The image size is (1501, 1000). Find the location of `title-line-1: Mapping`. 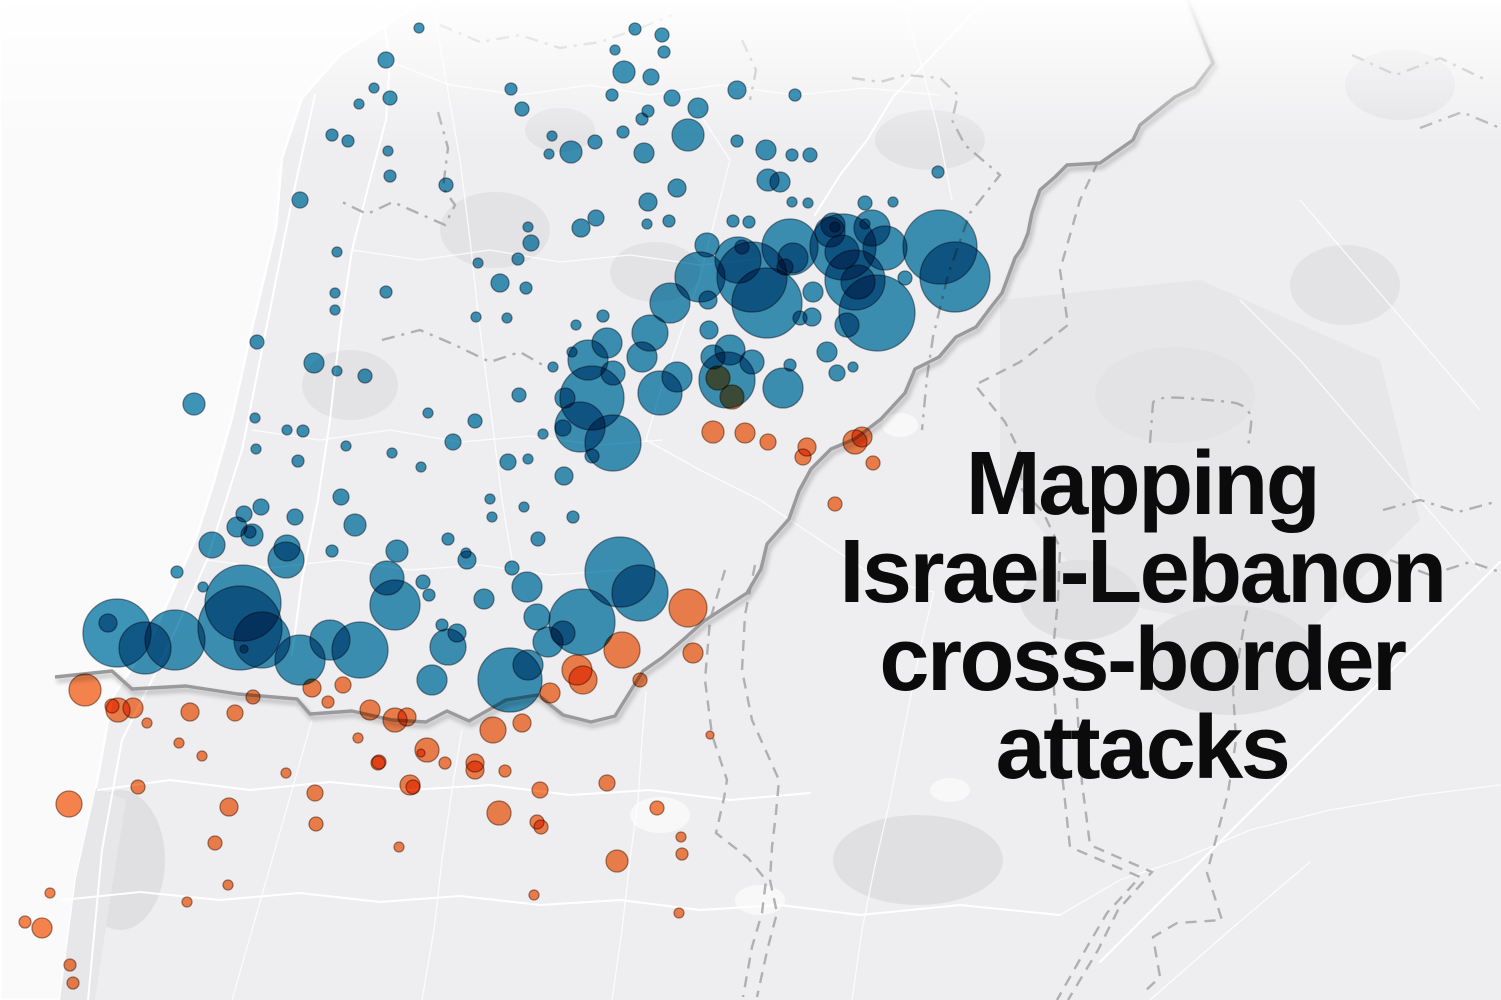

title-line-1: Mapping is located at coordinates (1143, 484).